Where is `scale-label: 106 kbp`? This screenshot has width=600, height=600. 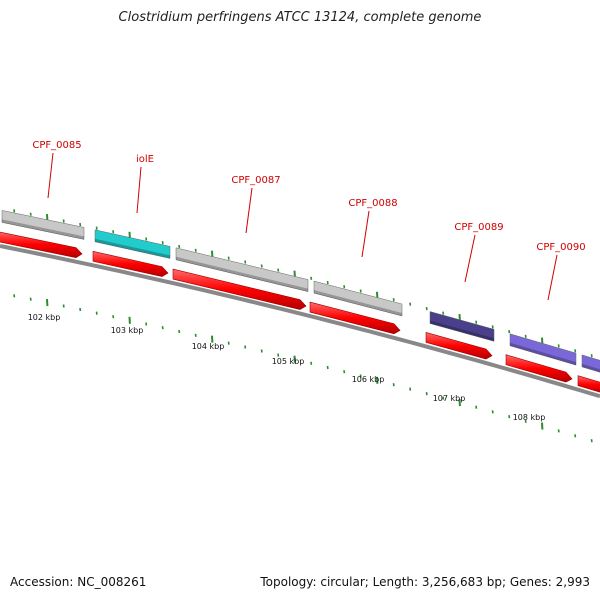
scale-label: 106 kbp is located at coordinates (368, 379).